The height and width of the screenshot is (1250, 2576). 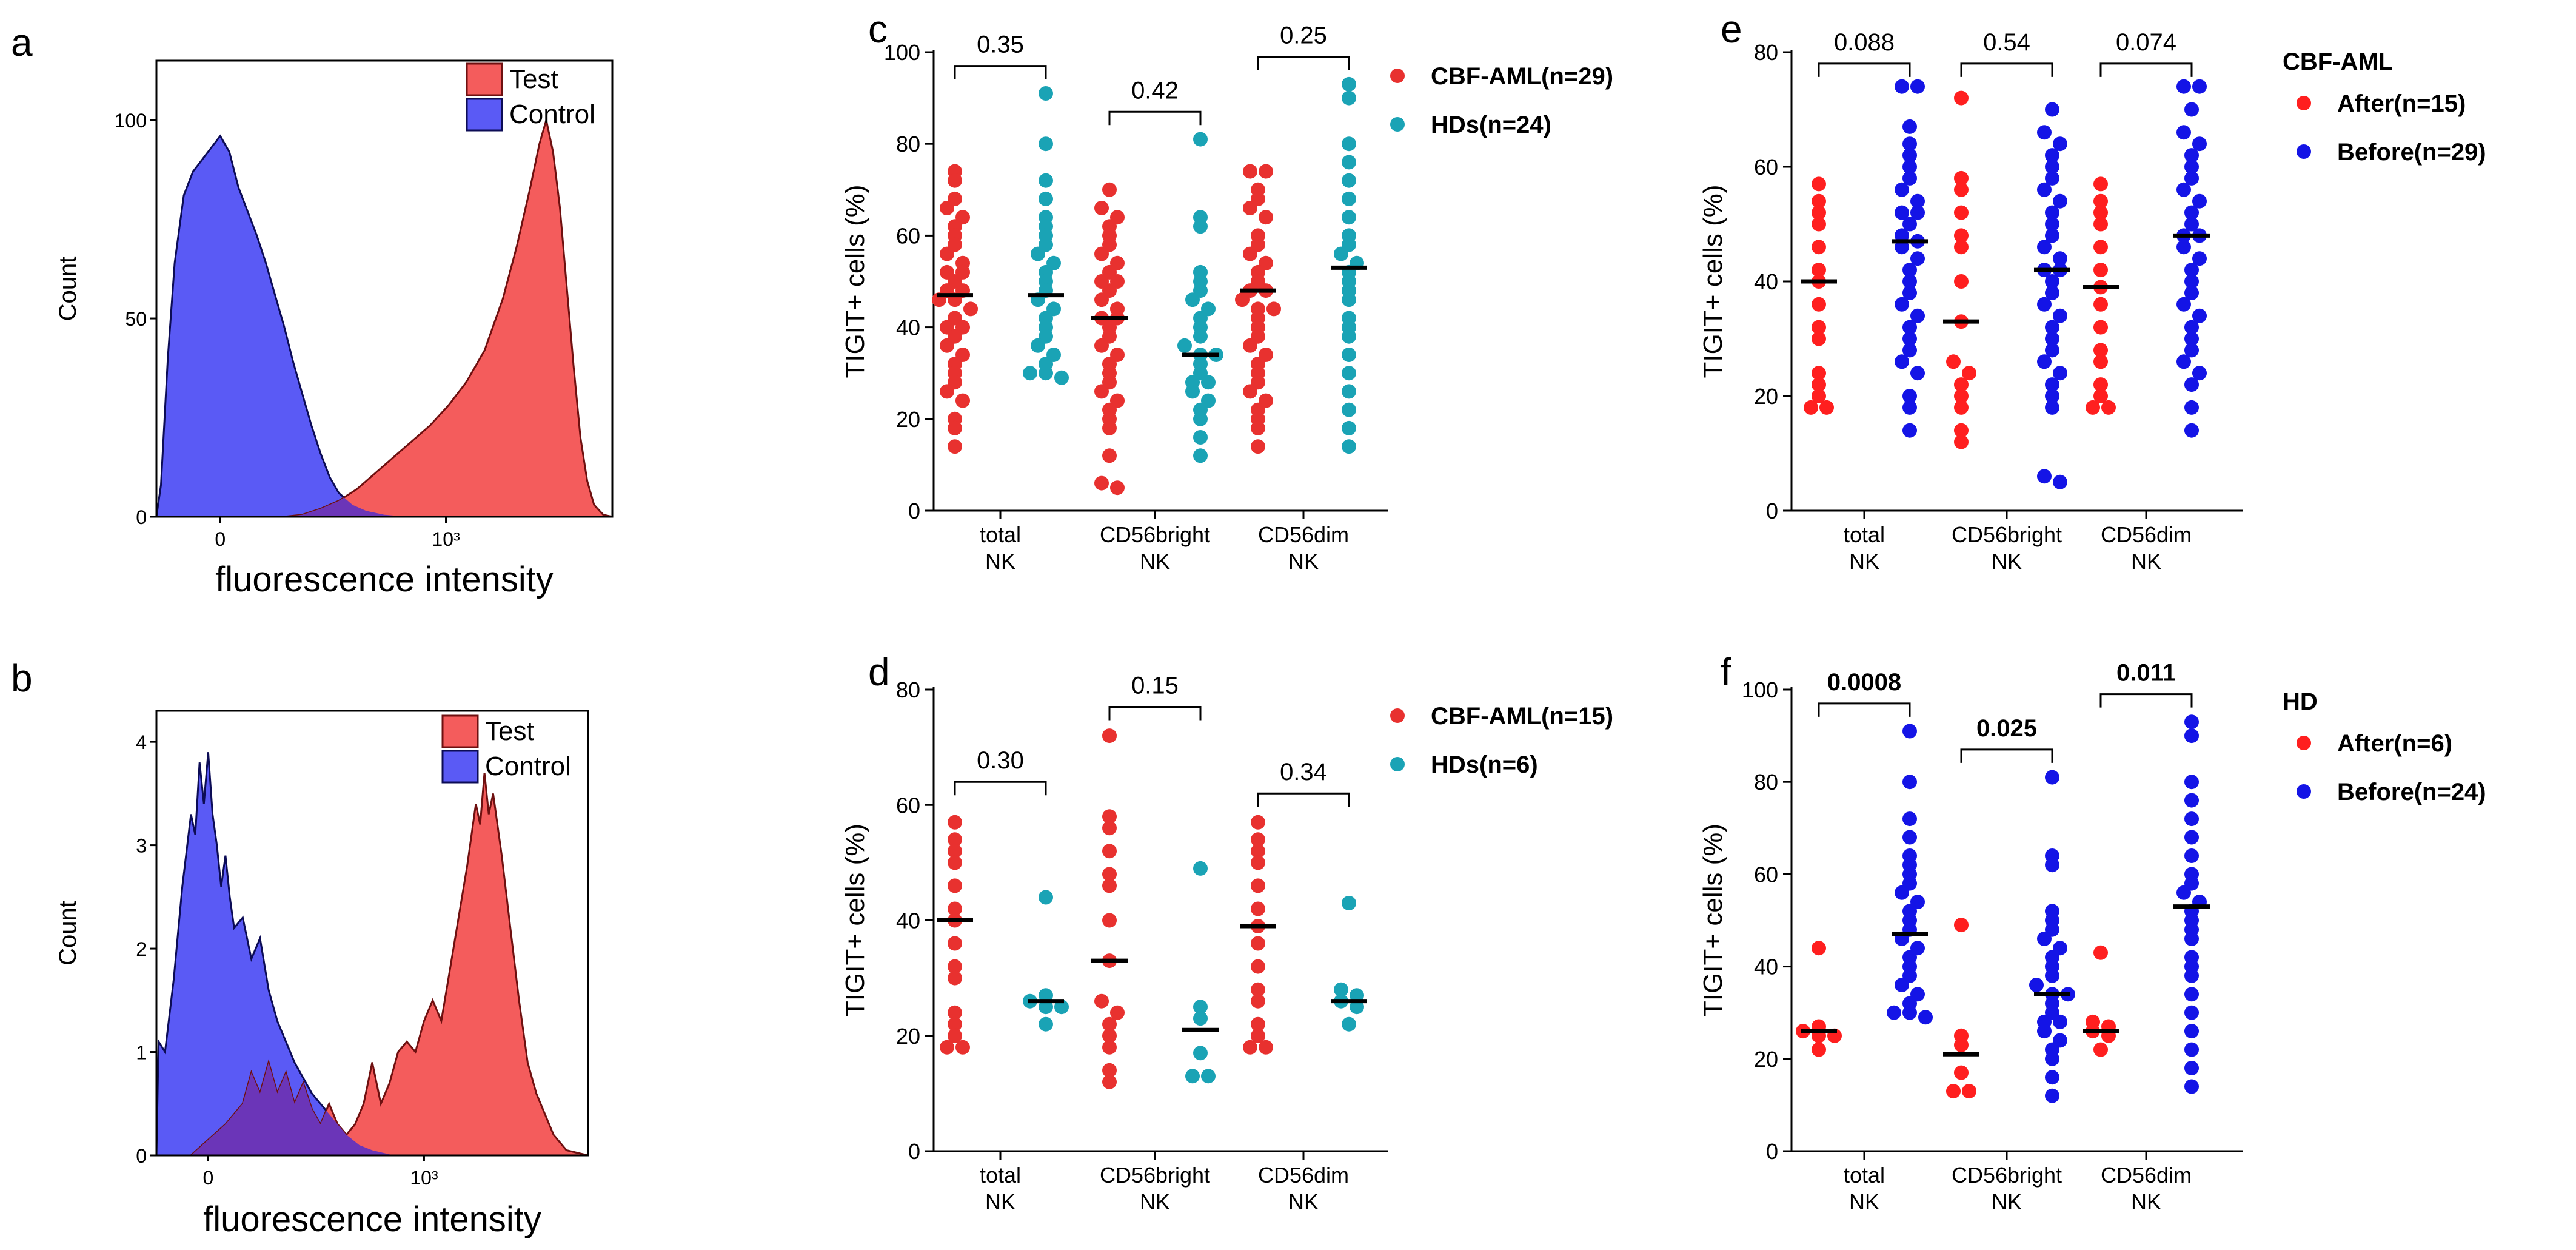 What do you see at coordinates (68, 289) in the screenshot?
I see `y-axis-label: Count` at bounding box center [68, 289].